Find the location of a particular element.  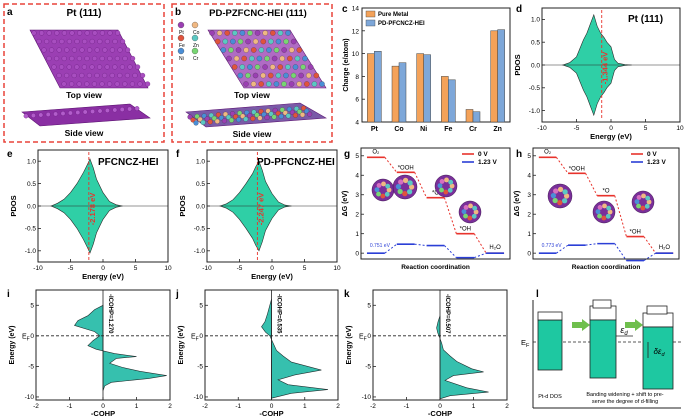

legend-dot-pt is located at coordinates (181, 25).